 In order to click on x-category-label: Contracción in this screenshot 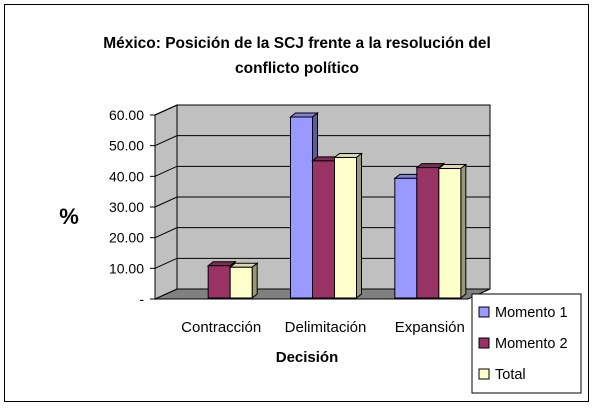, I will do `click(221, 327)`.